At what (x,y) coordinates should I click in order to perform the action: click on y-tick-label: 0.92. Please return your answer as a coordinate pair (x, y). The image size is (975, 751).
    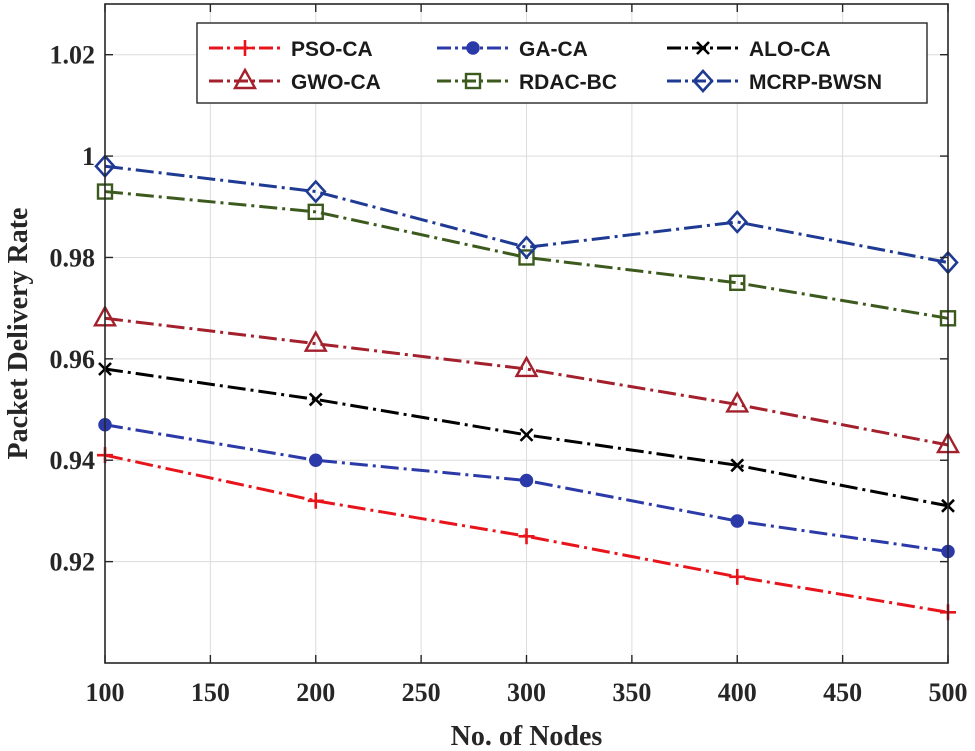
    Looking at the image, I should click on (73, 562).